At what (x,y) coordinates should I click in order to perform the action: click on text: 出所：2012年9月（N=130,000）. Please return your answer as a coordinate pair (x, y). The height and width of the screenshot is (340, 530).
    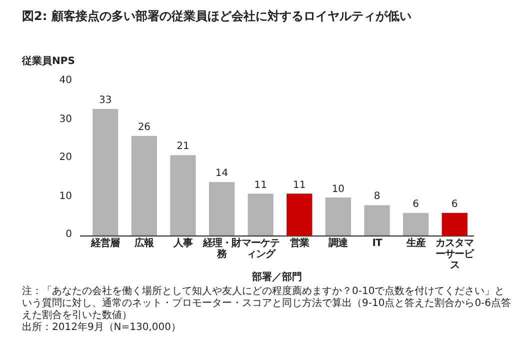
    Looking at the image, I should click on (102, 328).